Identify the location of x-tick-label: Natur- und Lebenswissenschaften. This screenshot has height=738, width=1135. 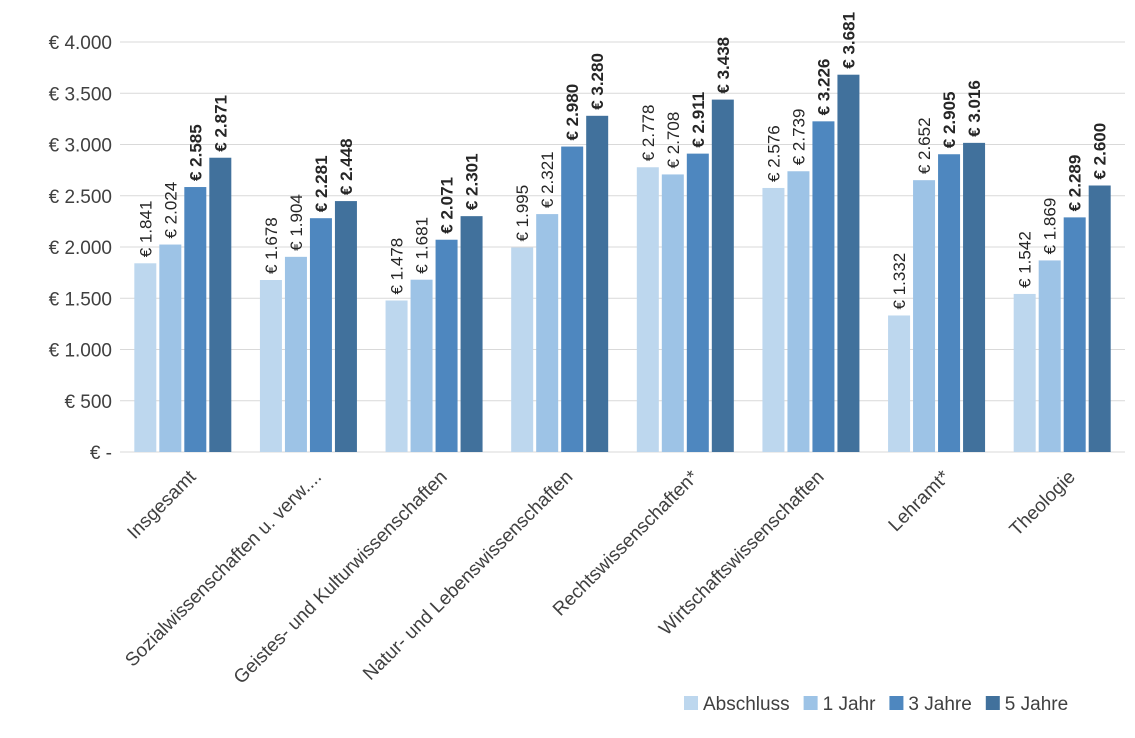
(468, 576).